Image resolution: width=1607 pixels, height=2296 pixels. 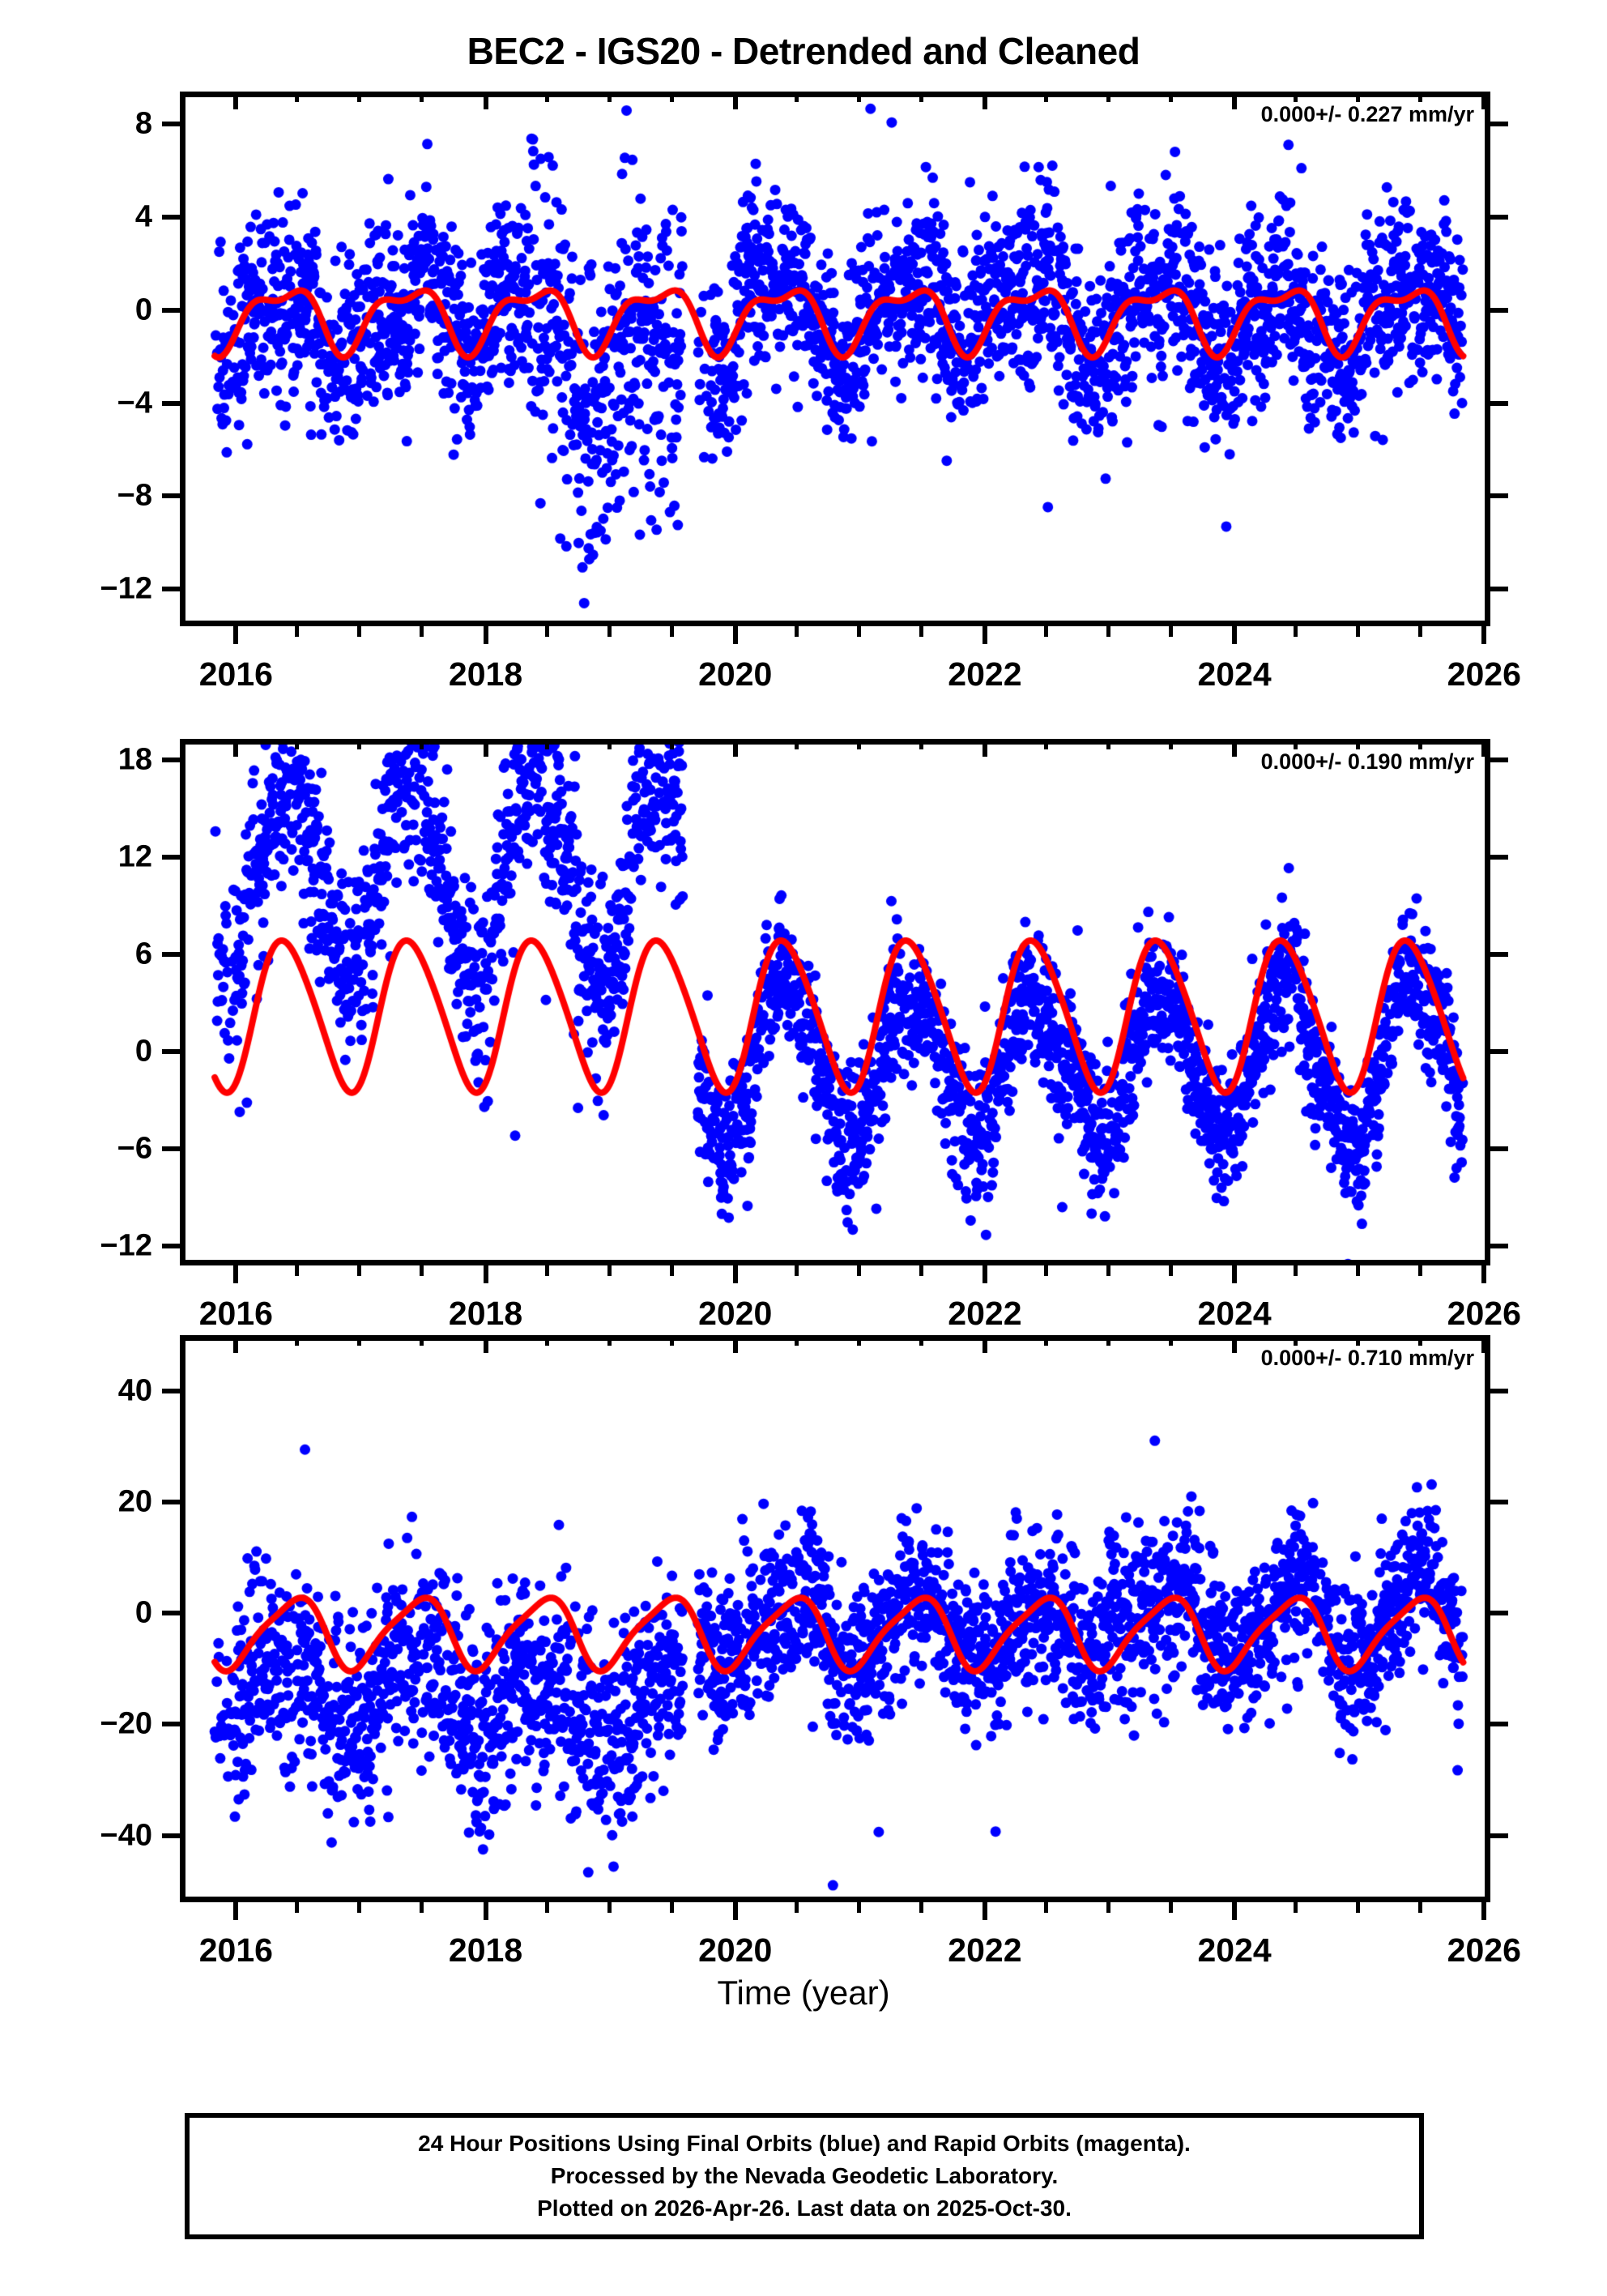 What do you see at coordinates (143, 124) in the screenshot?
I see `y-tick-label: 8` at bounding box center [143, 124].